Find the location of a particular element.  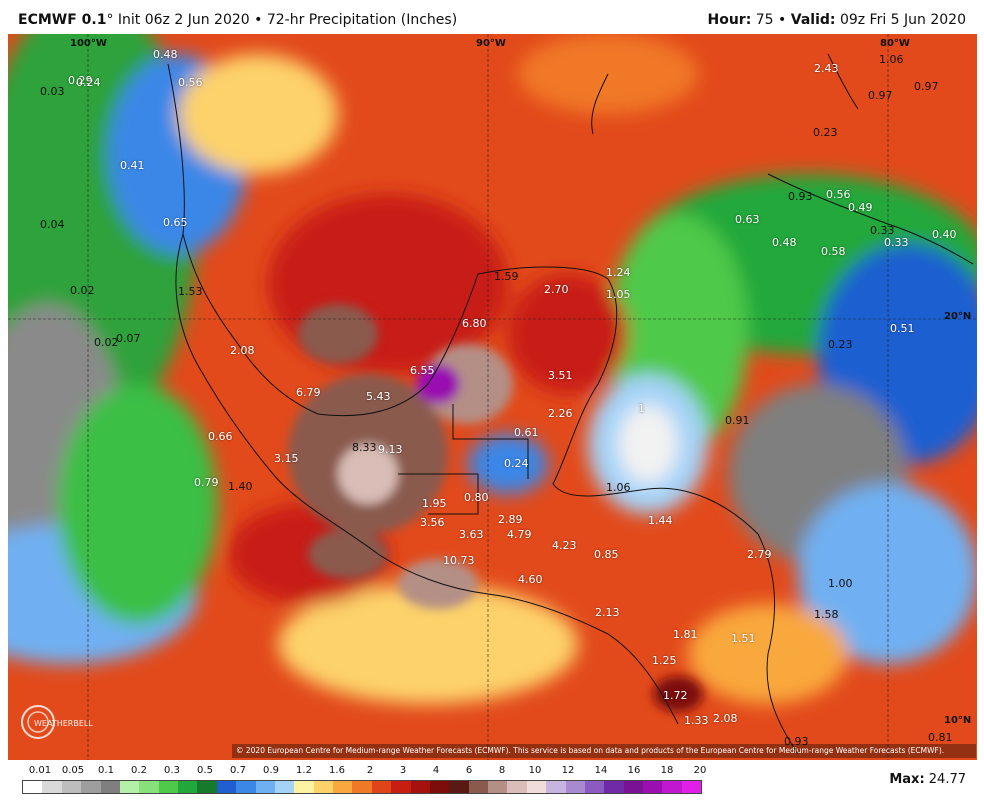

logo-text: WEATHERBELL is located at coordinates (63, 723).